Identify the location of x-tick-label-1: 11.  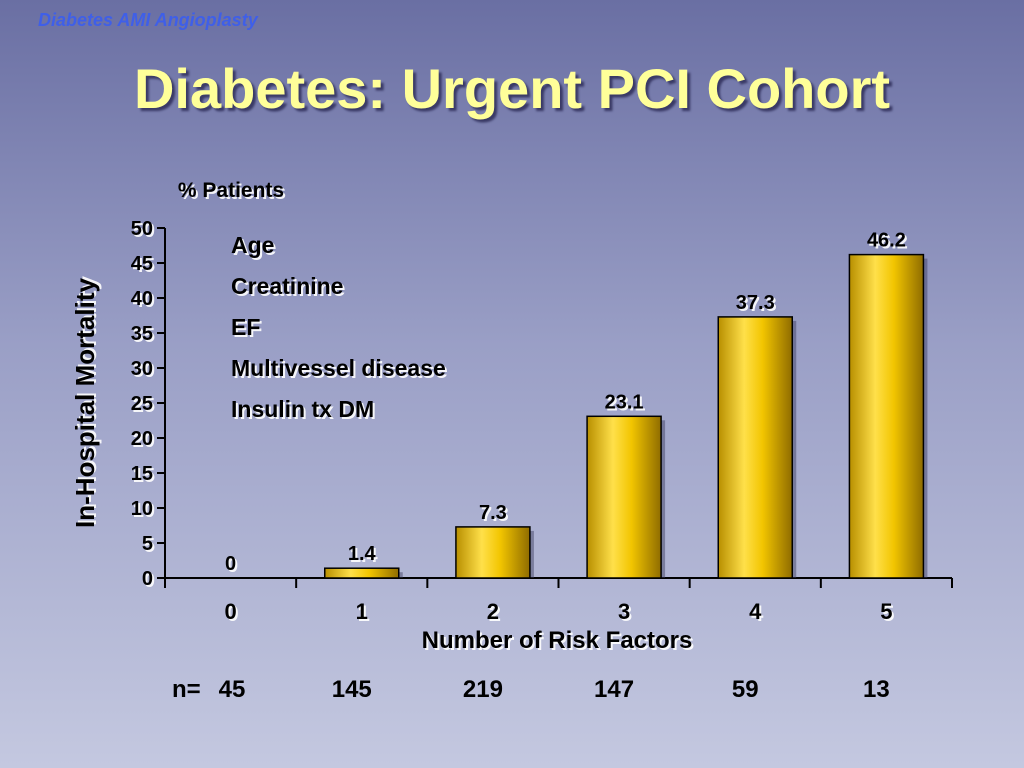
(363, 612).